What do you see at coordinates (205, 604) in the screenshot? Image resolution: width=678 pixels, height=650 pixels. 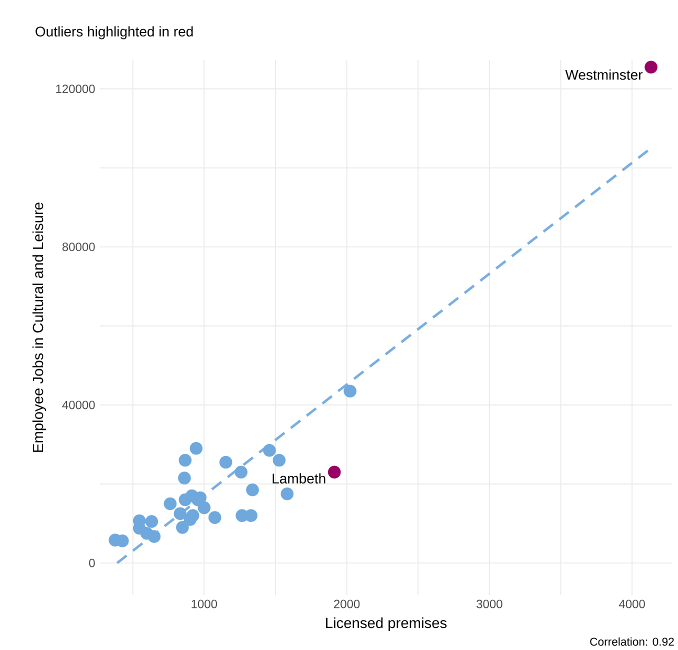 I see `x-tick-label: 1000` at bounding box center [205, 604].